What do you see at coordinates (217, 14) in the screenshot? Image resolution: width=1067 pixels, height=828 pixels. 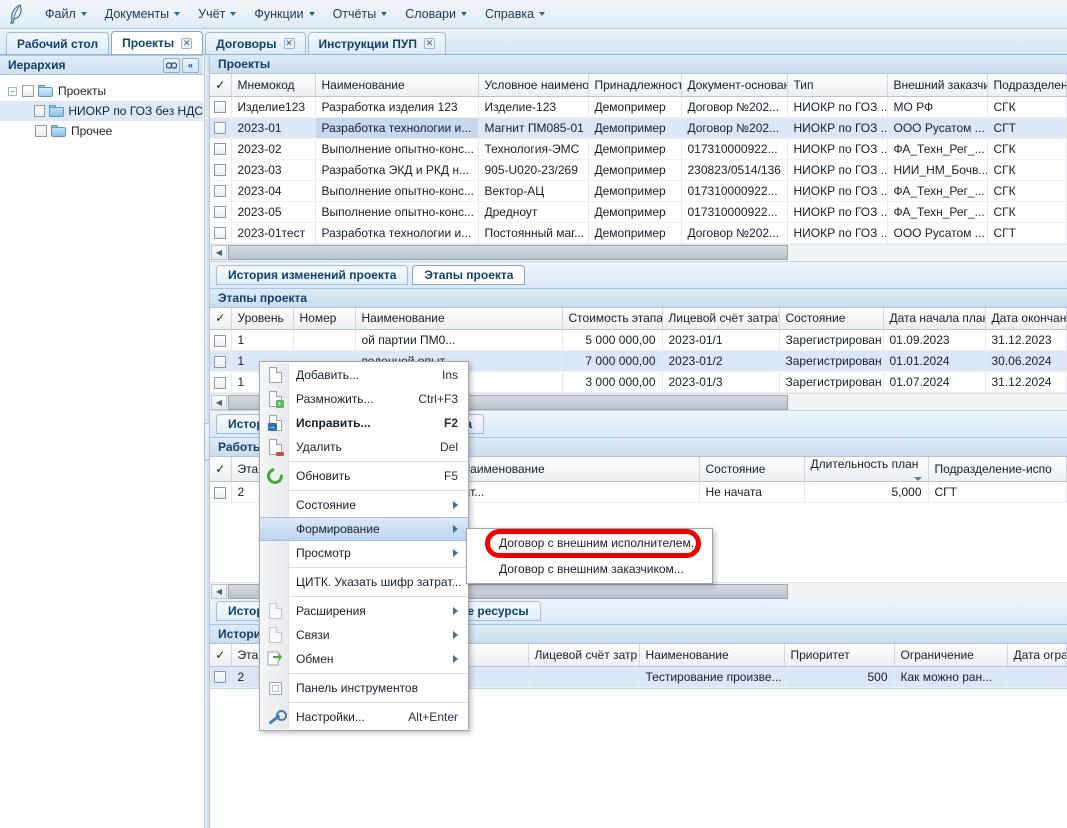 I see `menu-accounting: Учёт` at bounding box center [217, 14].